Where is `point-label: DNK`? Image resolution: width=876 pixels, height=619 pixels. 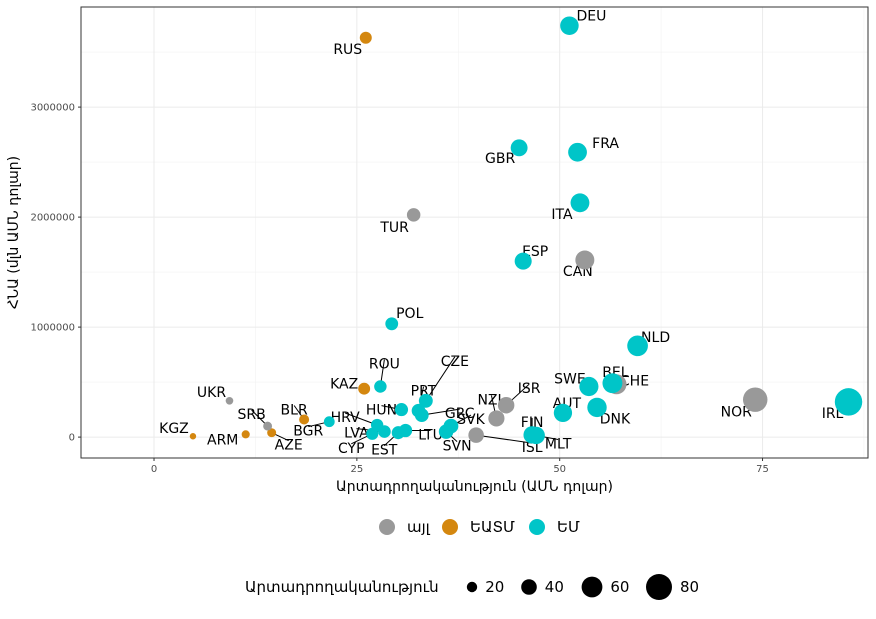
point-label: DNK is located at coordinates (615, 419).